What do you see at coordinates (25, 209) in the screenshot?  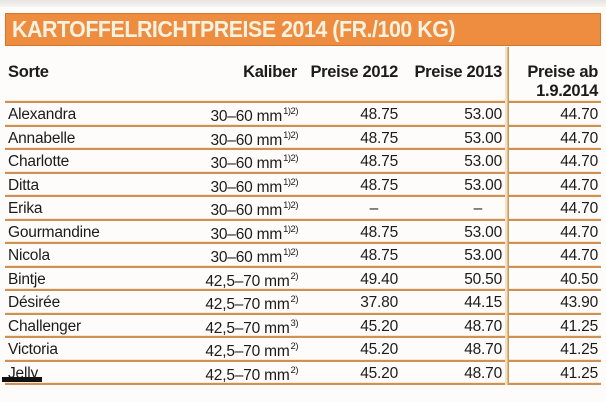 I see `sorte-cell: Erika` at bounding box center [25, 209].